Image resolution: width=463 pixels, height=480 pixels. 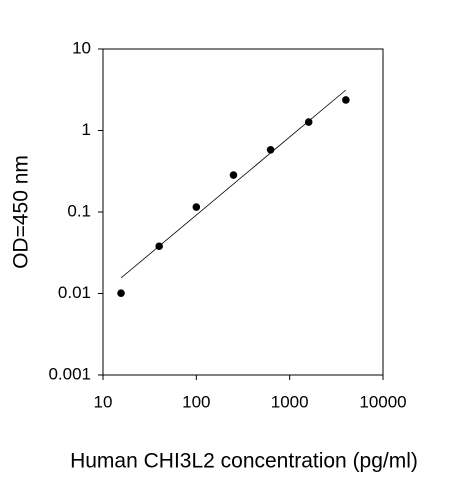 I want to click on x-tick-label: 100, so click(x=196, y=401).